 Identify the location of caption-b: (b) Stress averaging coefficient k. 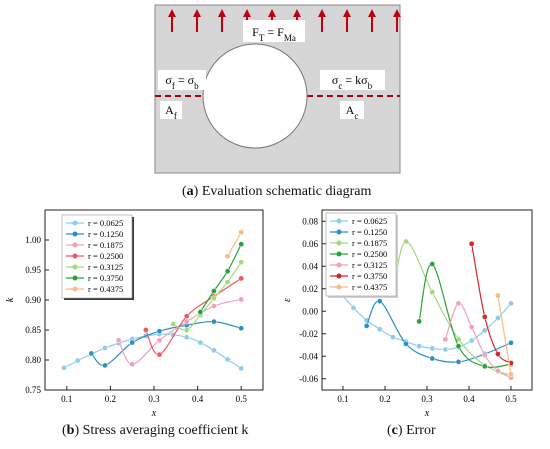
(155, 430).